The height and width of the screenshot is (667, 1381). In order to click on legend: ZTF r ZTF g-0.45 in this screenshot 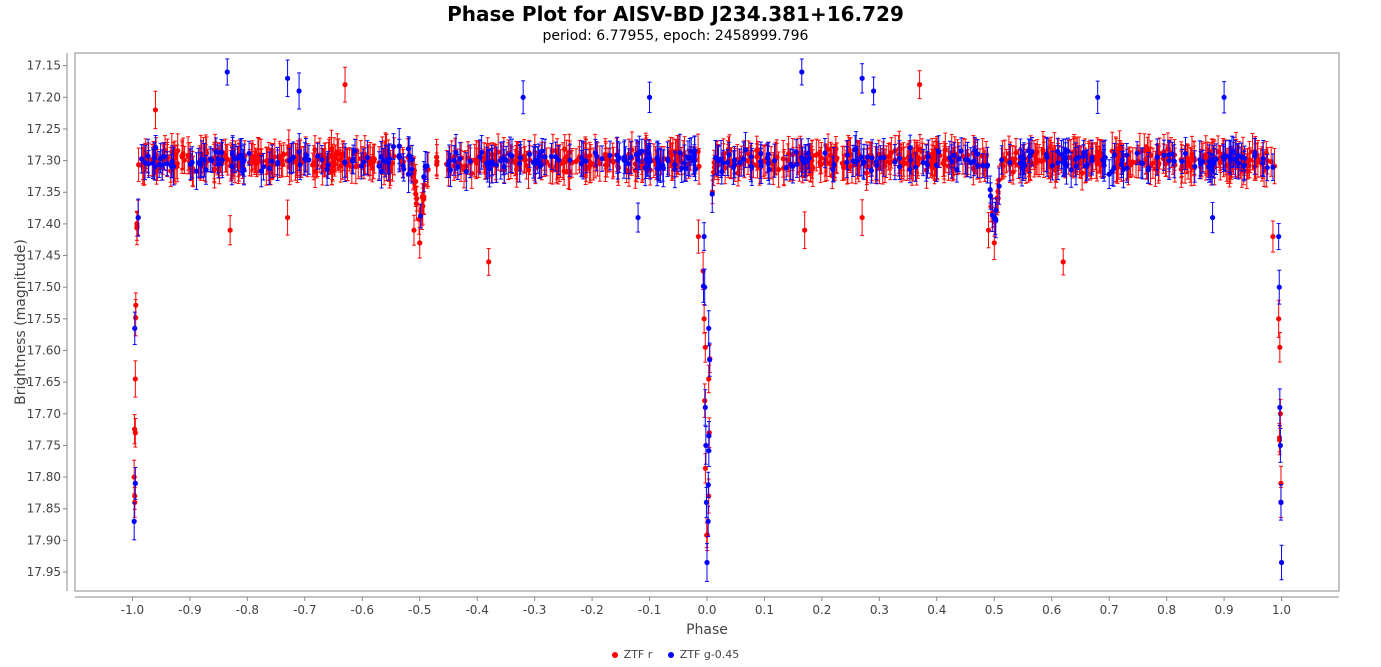, I will do `click(675, 654)`.